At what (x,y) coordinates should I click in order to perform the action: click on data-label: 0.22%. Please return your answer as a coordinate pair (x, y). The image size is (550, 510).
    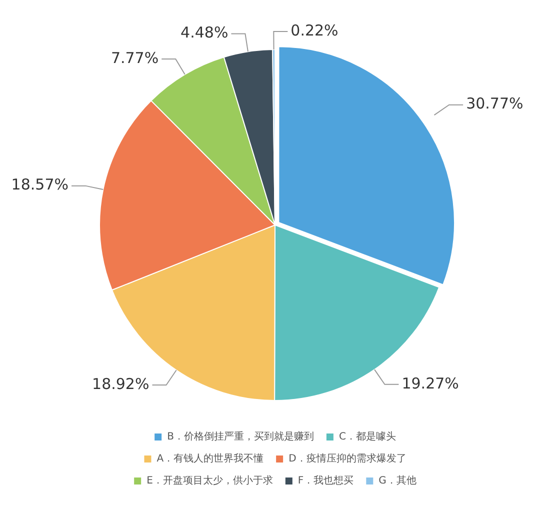
    Looking at the image, I should click on (314, 30).